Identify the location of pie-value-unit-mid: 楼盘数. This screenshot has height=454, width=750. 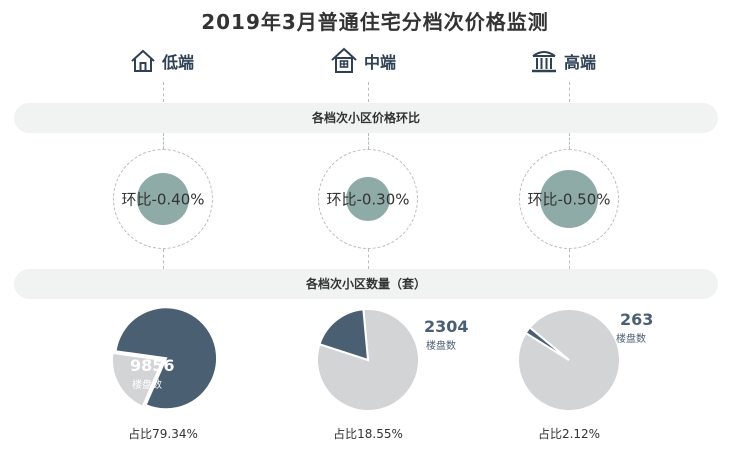
(441, 346).